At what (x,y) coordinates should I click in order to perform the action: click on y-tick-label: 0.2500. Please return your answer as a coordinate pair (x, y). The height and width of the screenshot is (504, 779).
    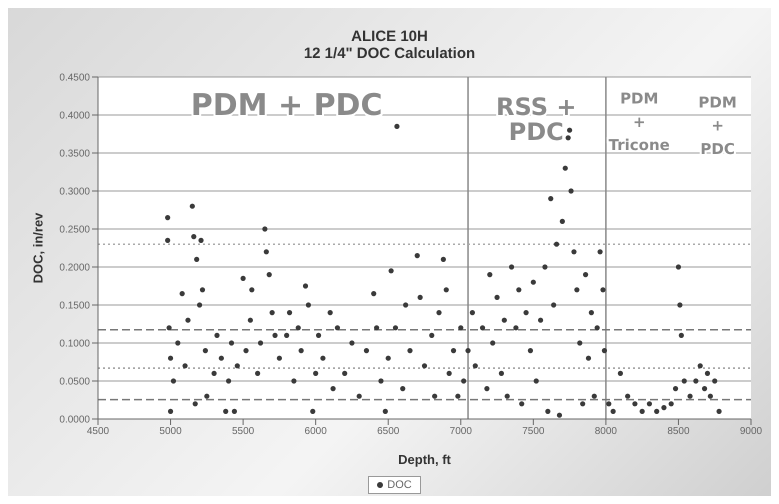
    Looking at the image, I should click on (74, 230).